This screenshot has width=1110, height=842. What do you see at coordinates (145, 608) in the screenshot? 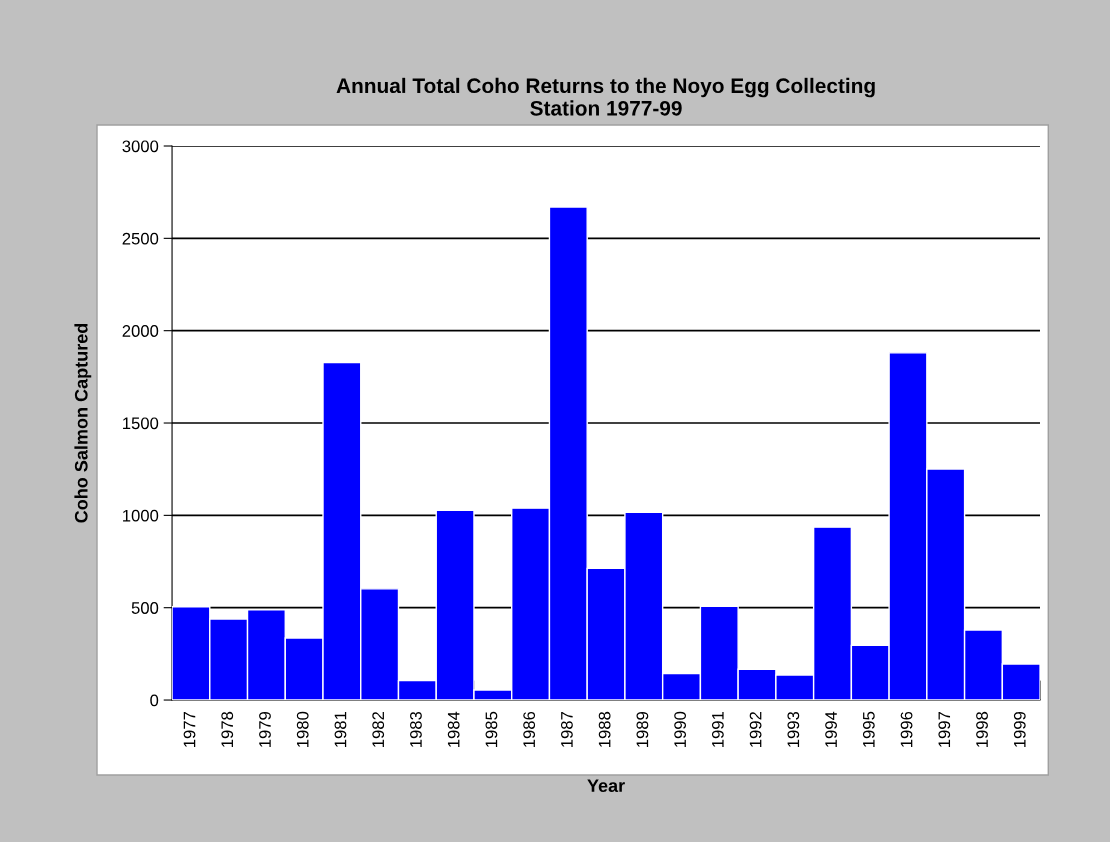
I see `y-tick-label: 500` at bounding box center [145, 608].